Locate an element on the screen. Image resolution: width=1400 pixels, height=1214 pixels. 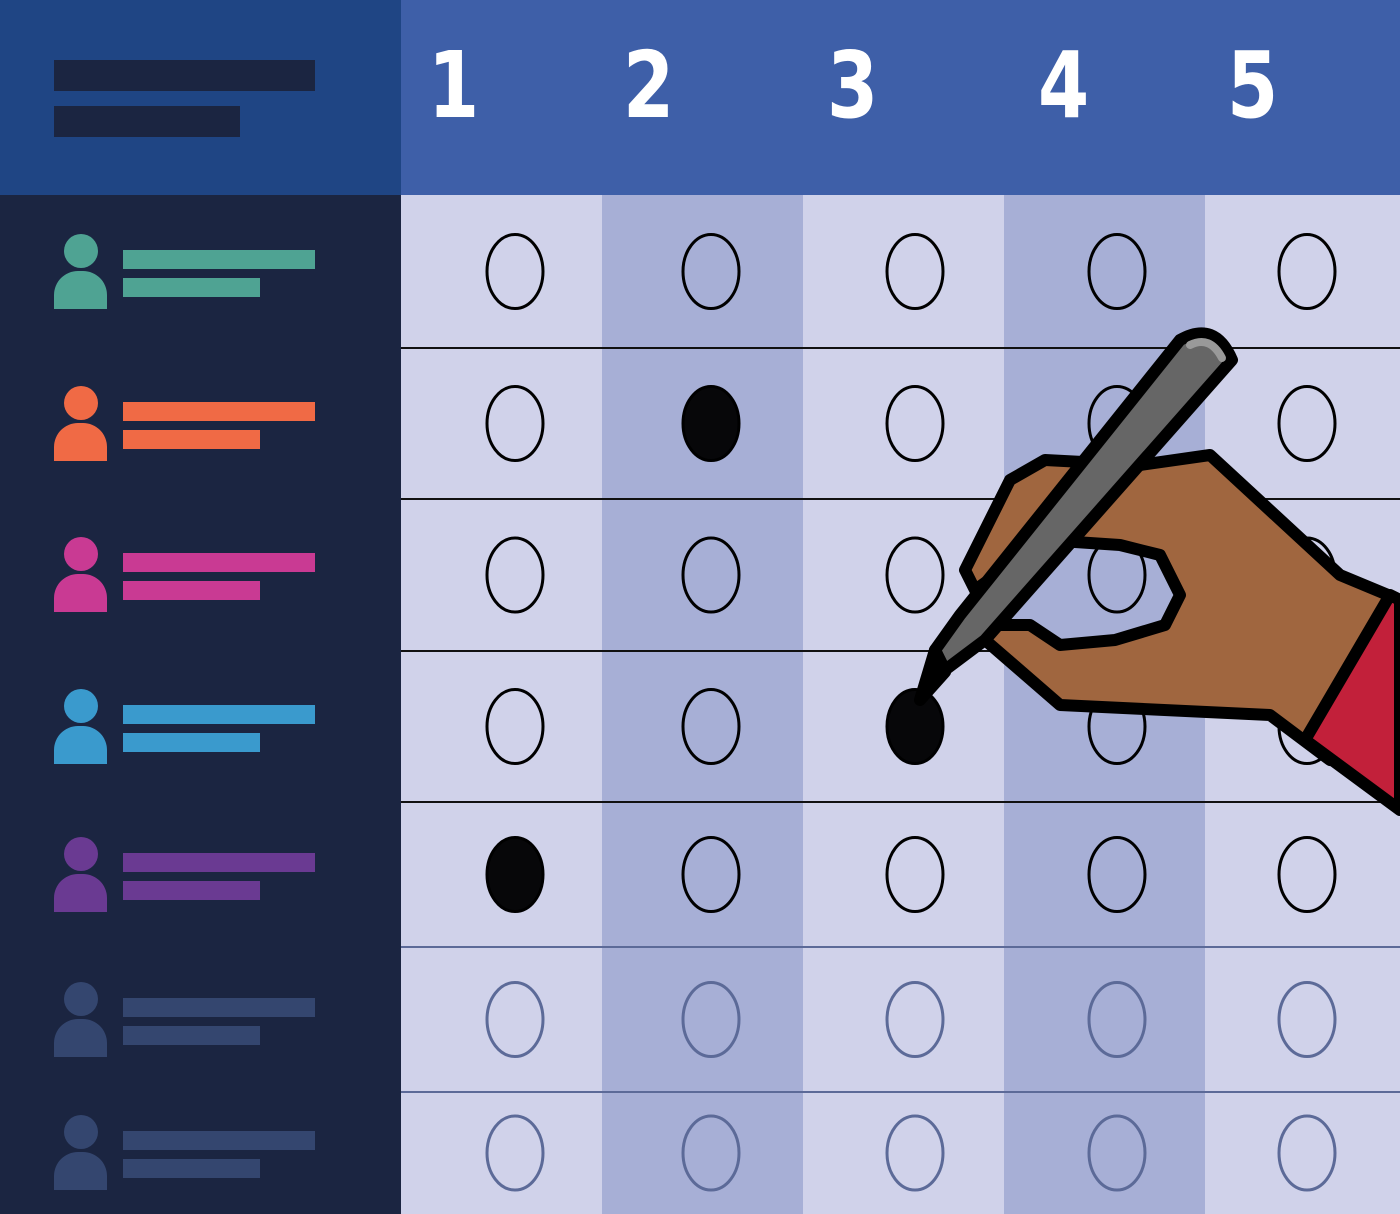
scale-label-4: 4 is located at coordinates (1064, 85).